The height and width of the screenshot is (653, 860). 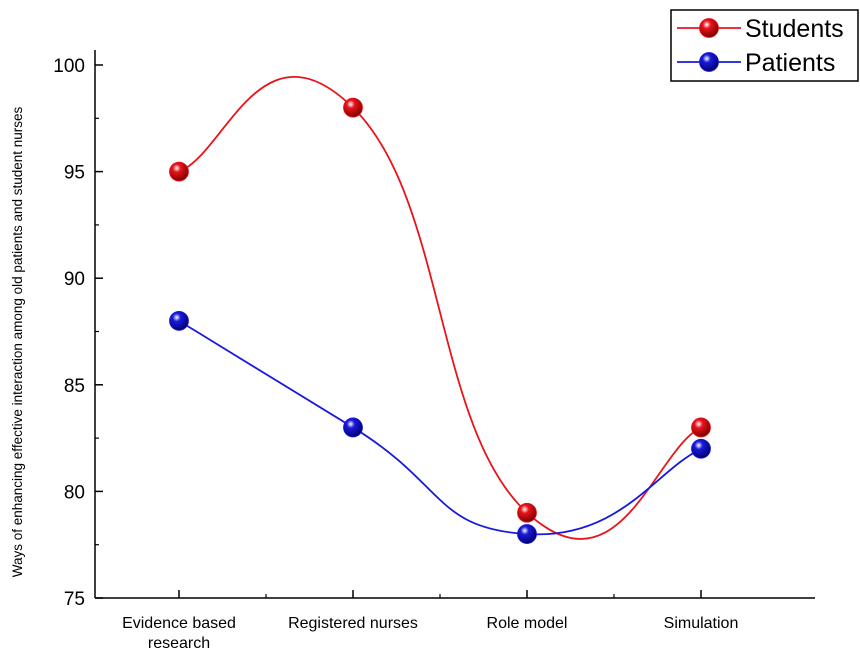 I want to click on y-ticks: 75 80 85 90 95 100, so click(x=78, y=333).